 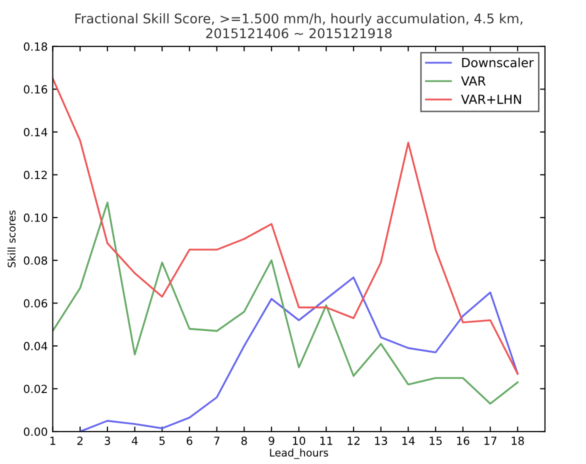 What do you see at coordinates (381, 440) in the screenshot?
I see `x-tick-label: 13` at bounding box center [381, 440].